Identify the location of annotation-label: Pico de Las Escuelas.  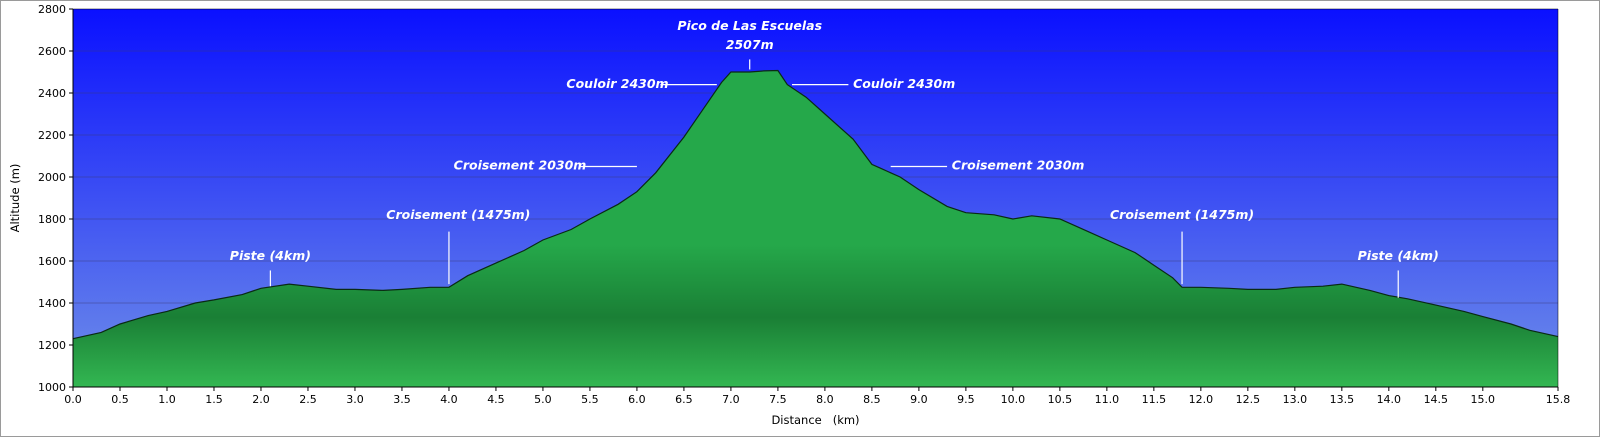
(749, 25).